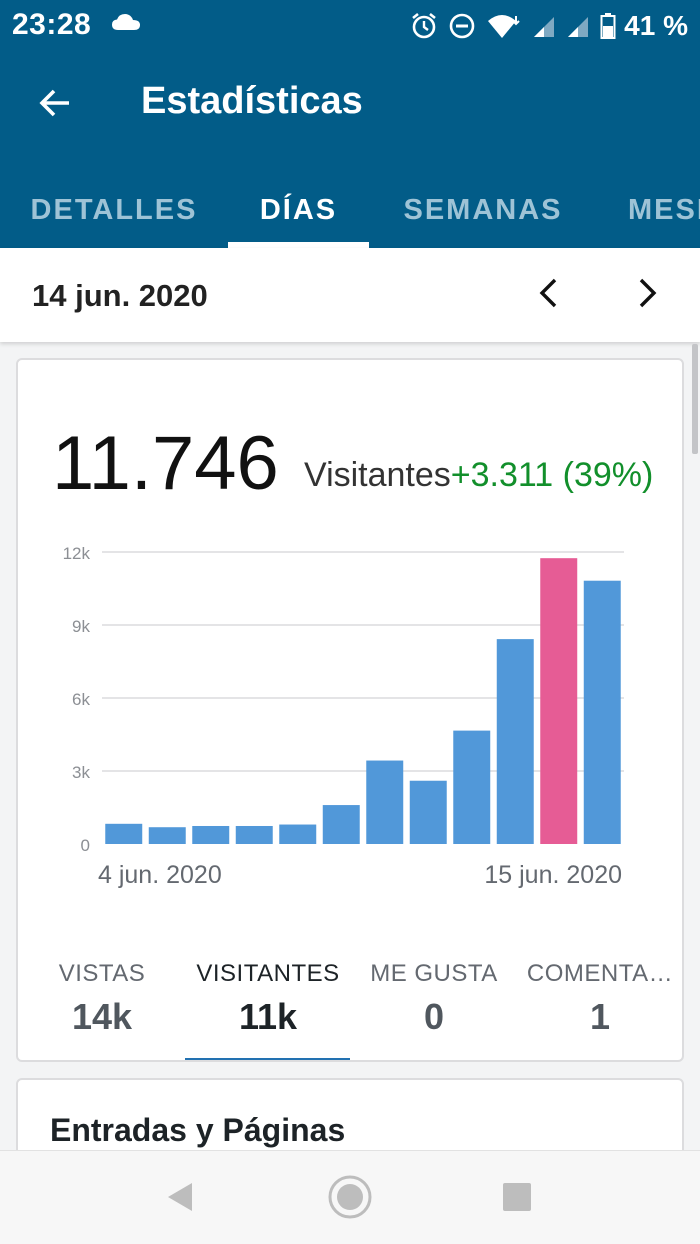 The width and height of the screenshot is (700, 1244). I want to click on y-tick-label: 6k, so click(81, 699).